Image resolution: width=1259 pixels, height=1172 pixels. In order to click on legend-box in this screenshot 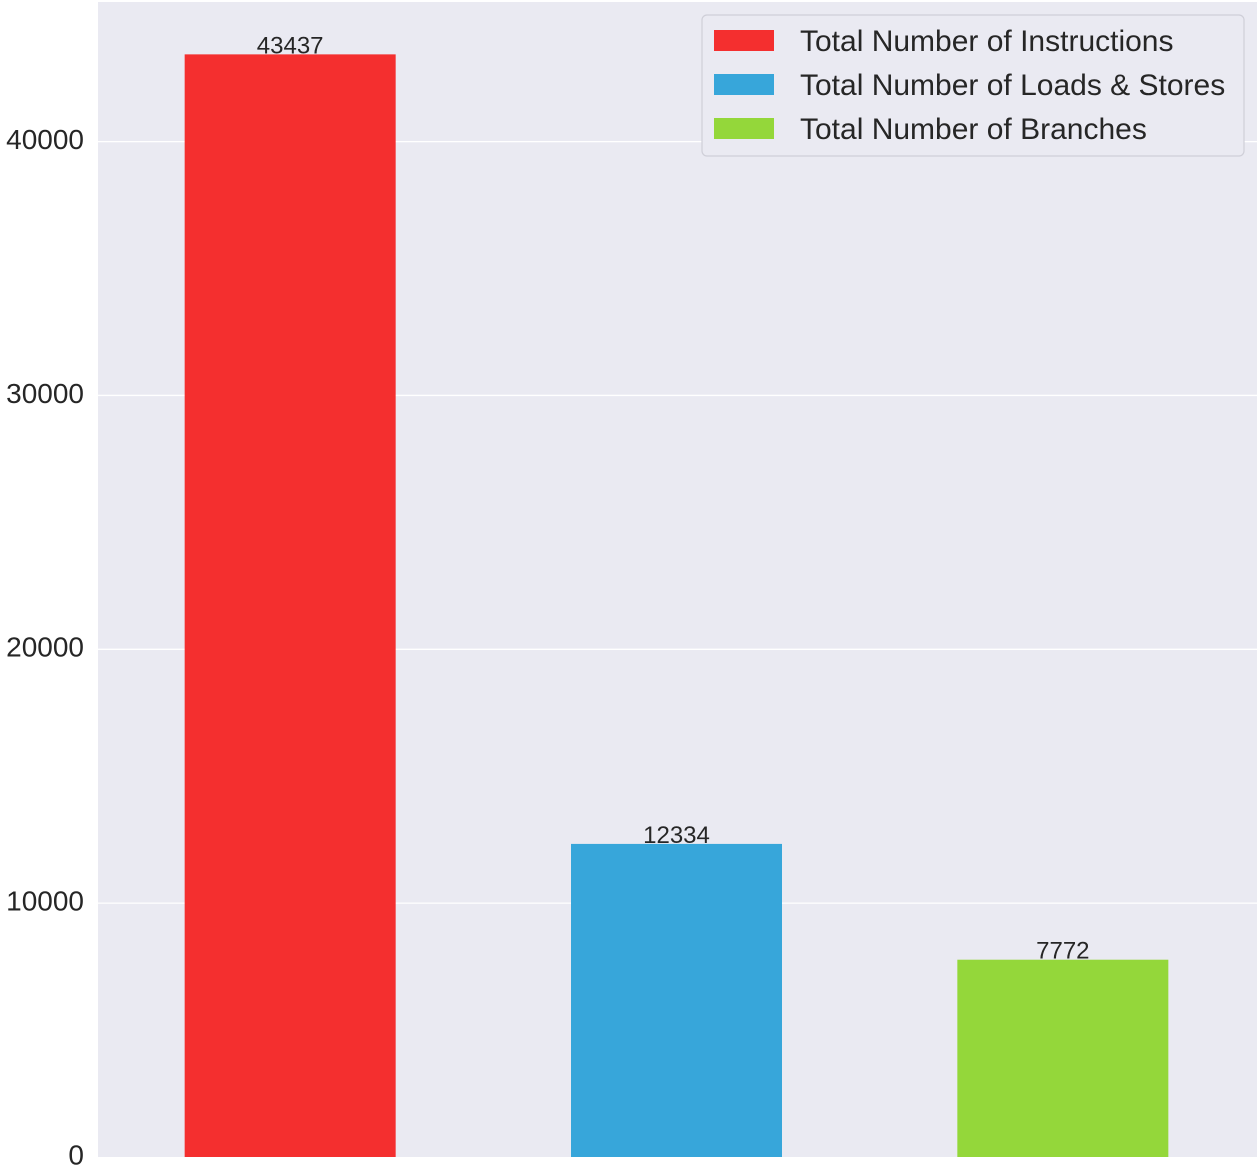, I will do `click(973, 85)`.